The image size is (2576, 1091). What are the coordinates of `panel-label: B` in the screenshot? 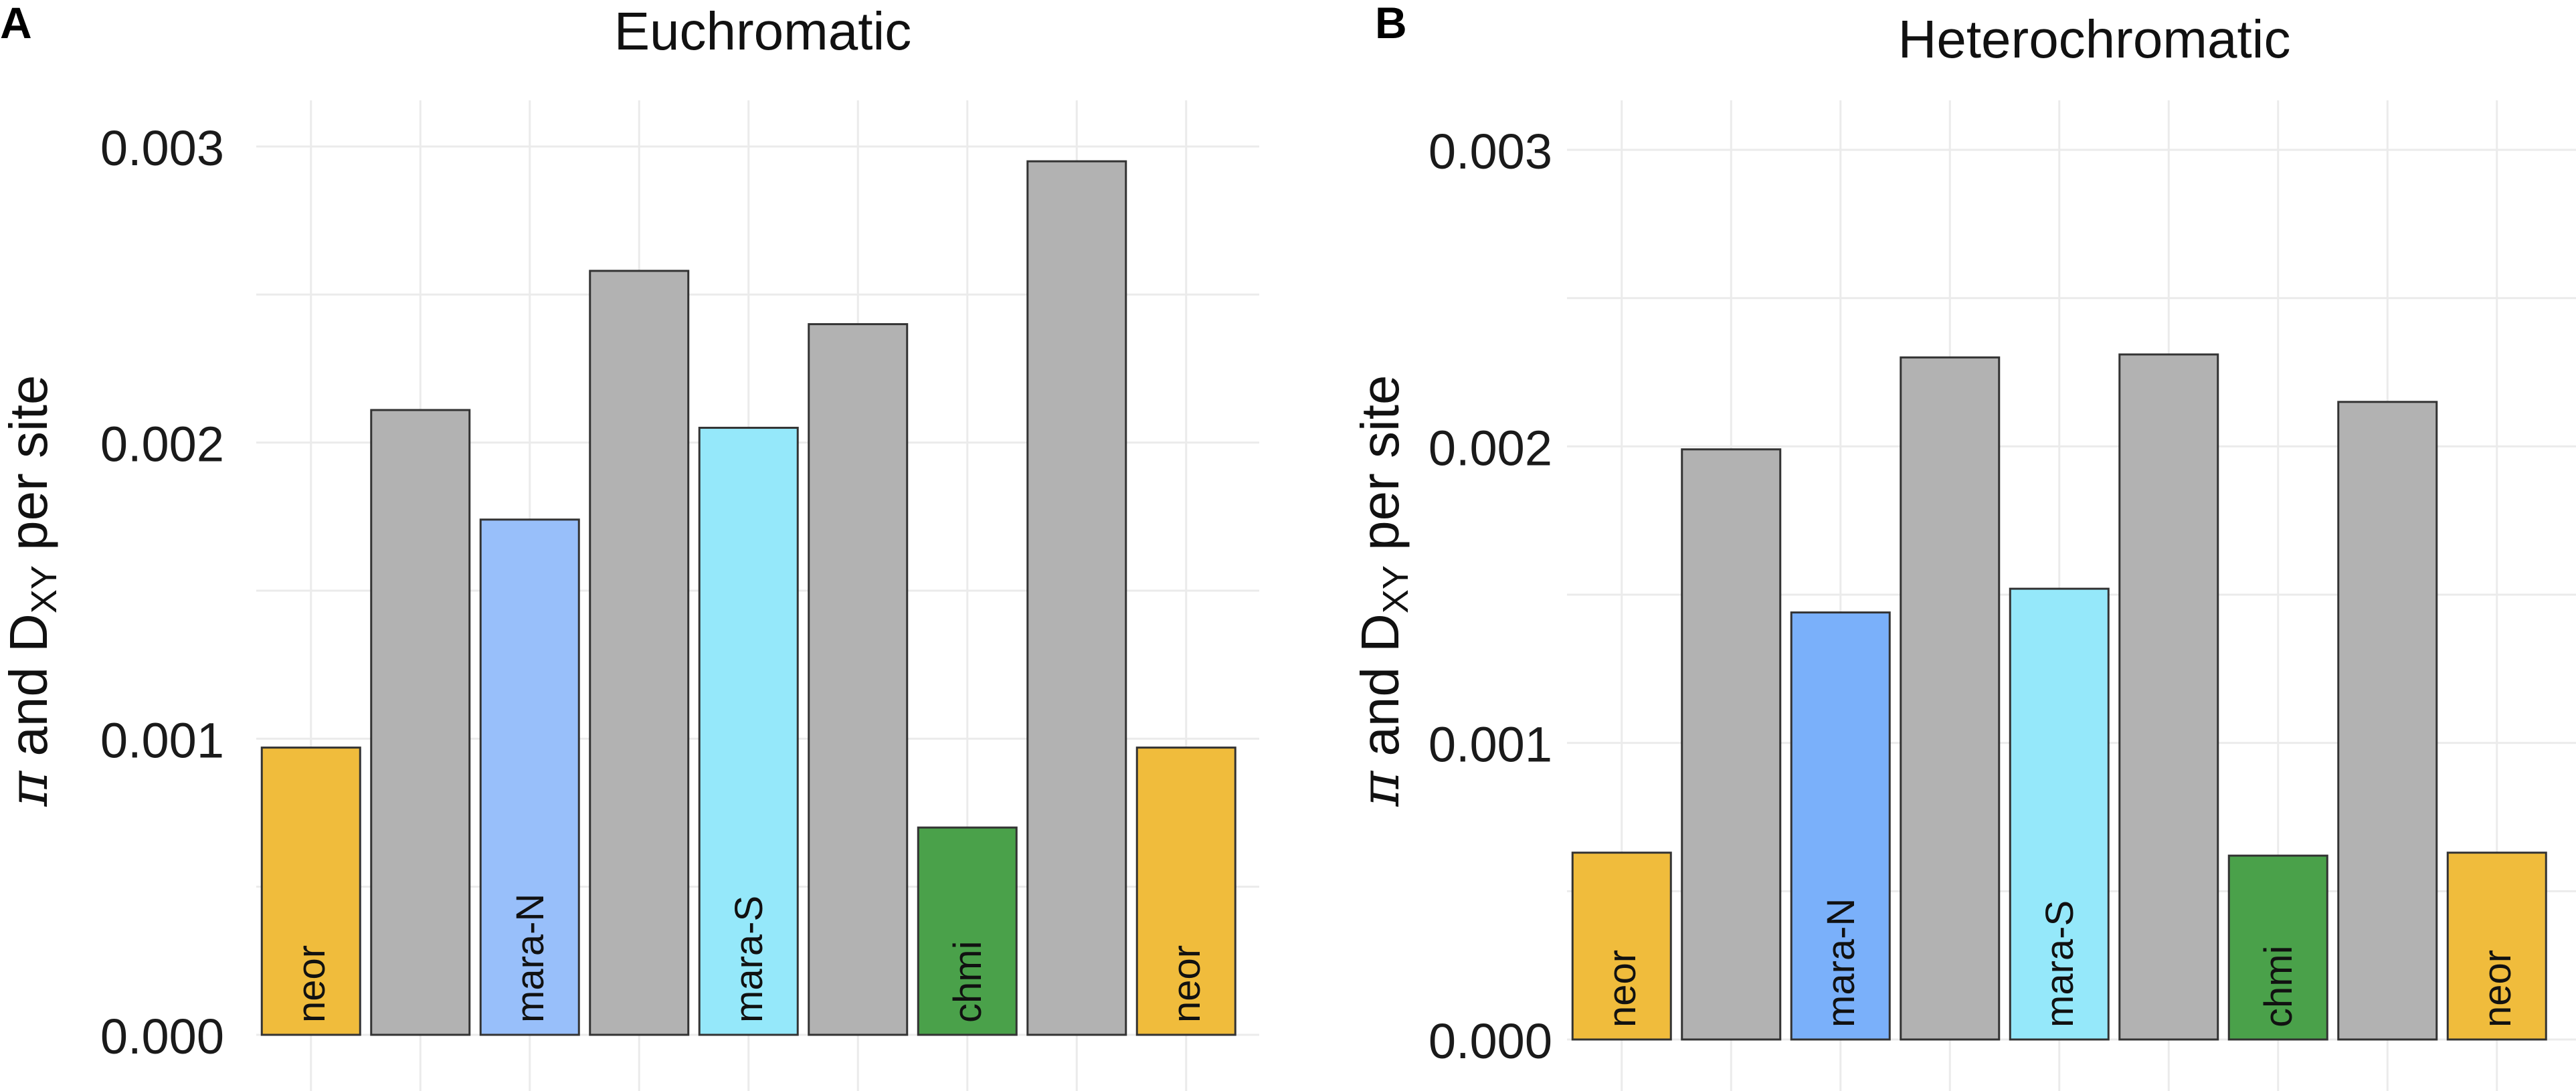 It's located at (1391, 23).